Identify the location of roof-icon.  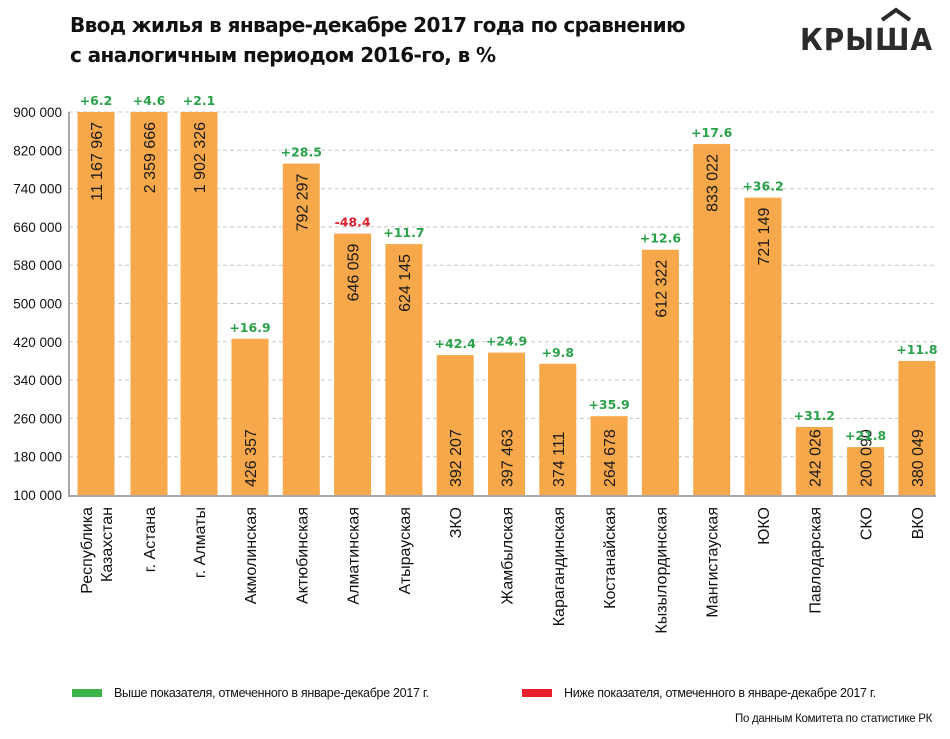
(896, 14).